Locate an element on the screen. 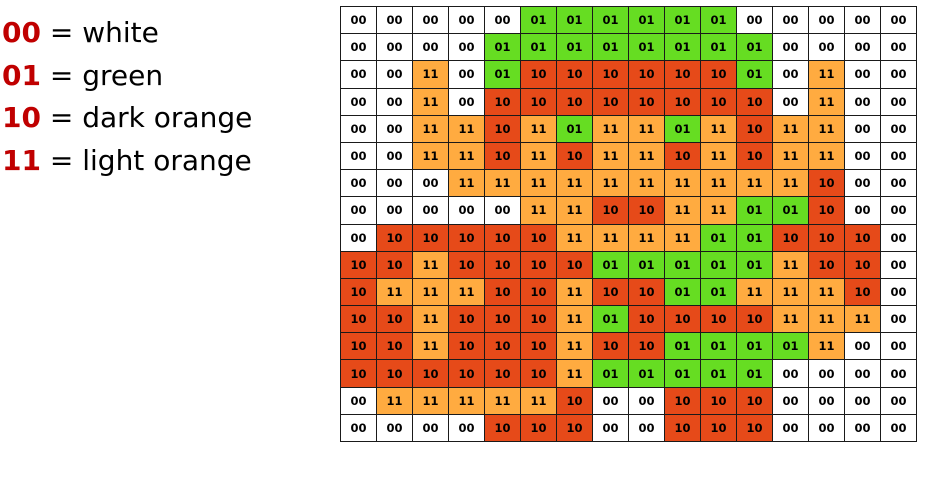  legend-code: 10 is located at coordinates (21, 117).